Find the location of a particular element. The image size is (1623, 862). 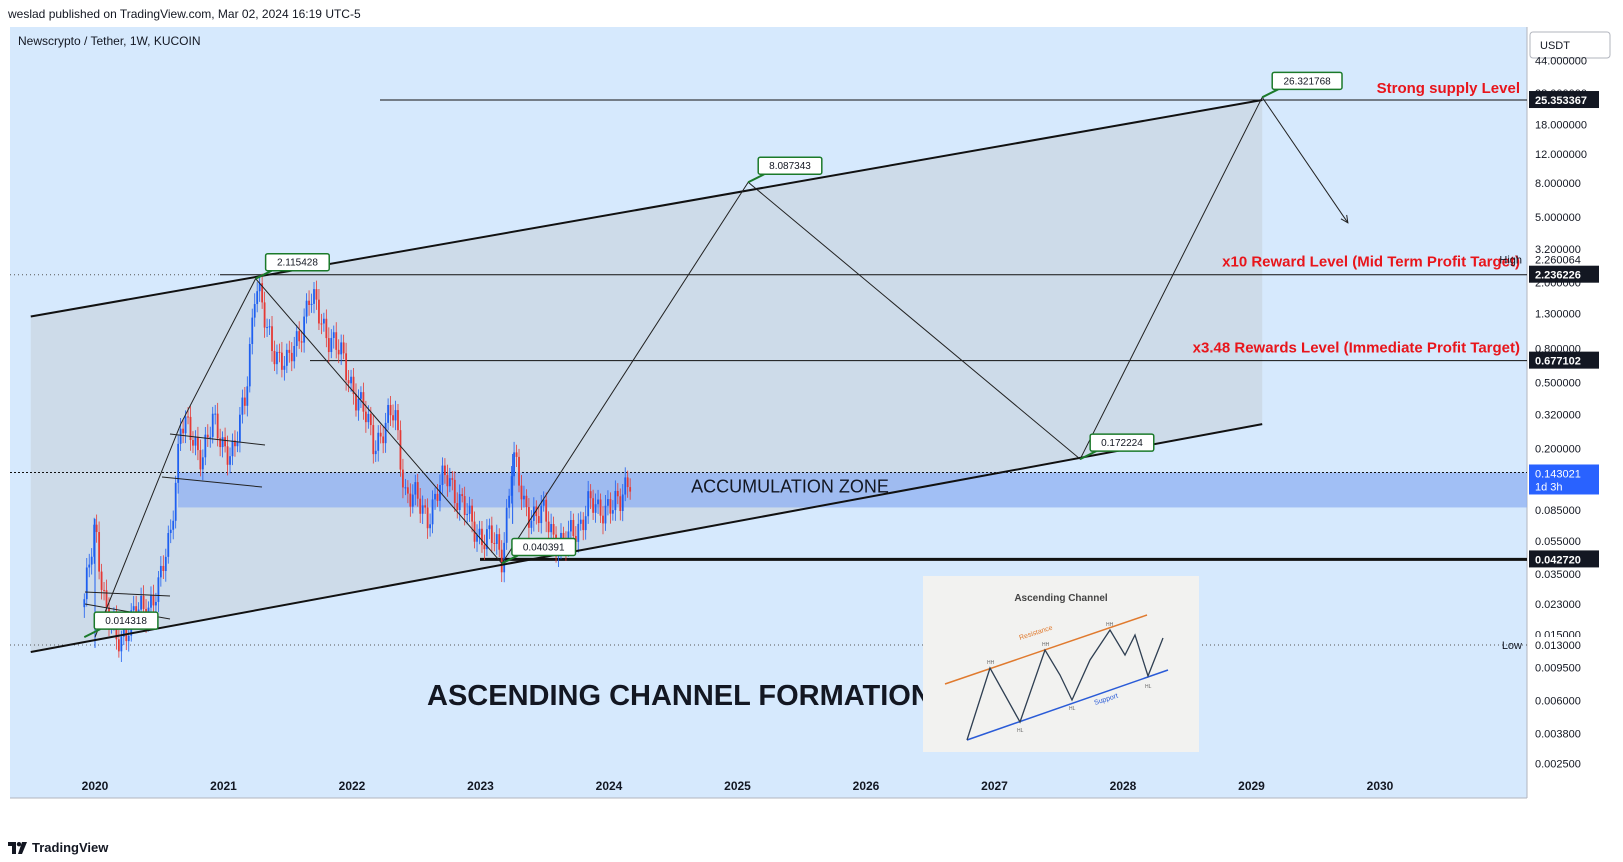

time-tick-label: 2020 is located at coordinates (95, 786).